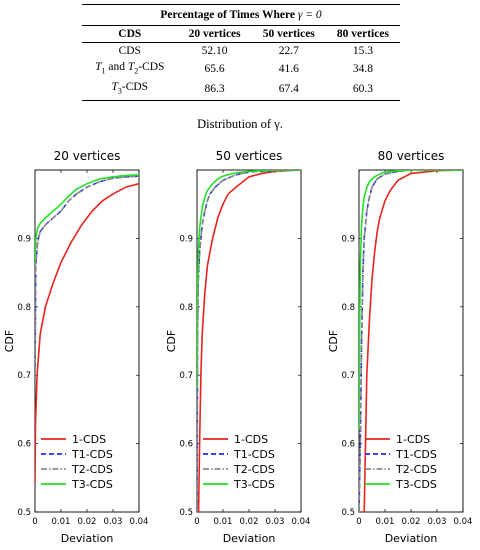  Describe the element at coordinates (288, 69) in the screenshot. I see `row-value: 41.6` at that location.